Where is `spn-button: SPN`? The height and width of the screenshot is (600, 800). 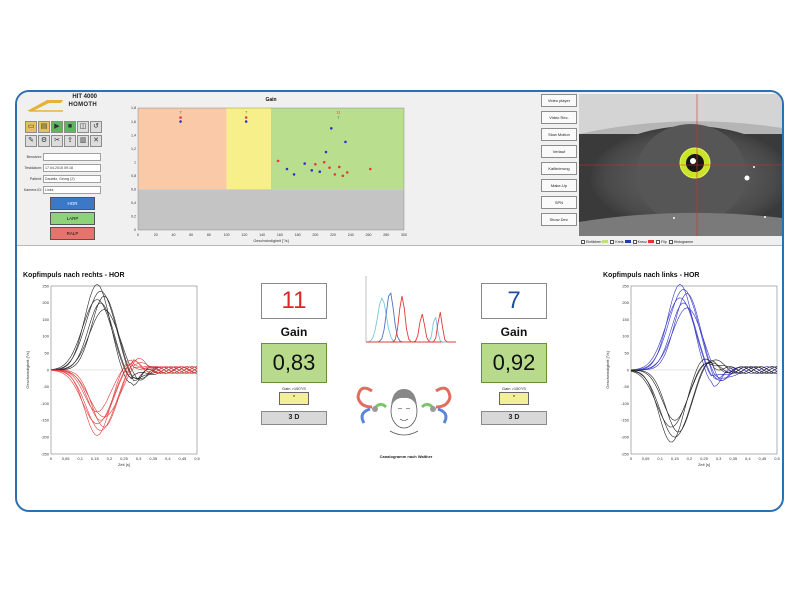 spn-button: SPN is located at coordinates (559, 202).